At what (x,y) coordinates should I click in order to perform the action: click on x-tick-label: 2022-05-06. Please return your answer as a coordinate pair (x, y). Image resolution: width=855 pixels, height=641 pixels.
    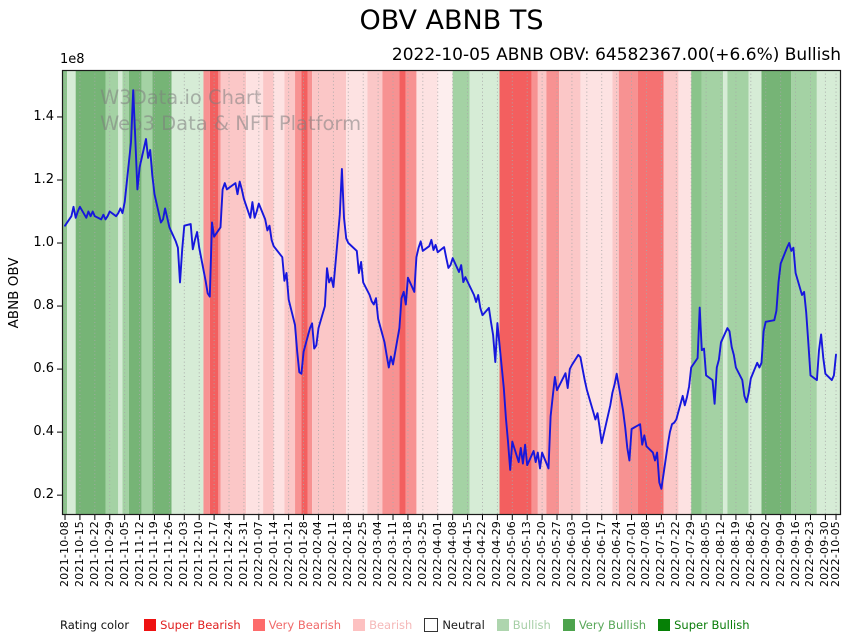
    Looking at the image, I should click on (512, 554).